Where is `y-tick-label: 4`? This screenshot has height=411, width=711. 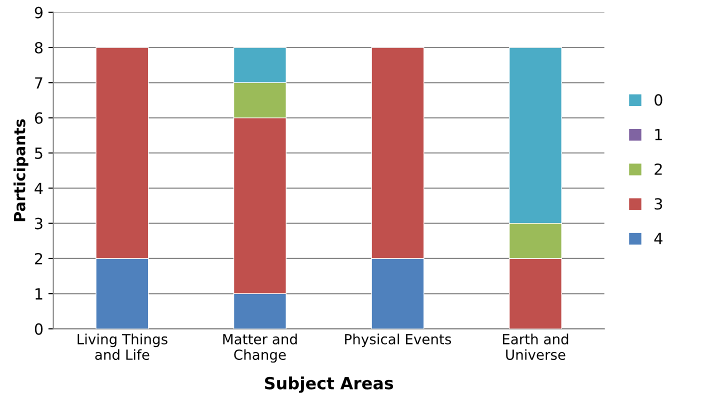 y-tick-label: 4 is located at coordinates (38, 188).